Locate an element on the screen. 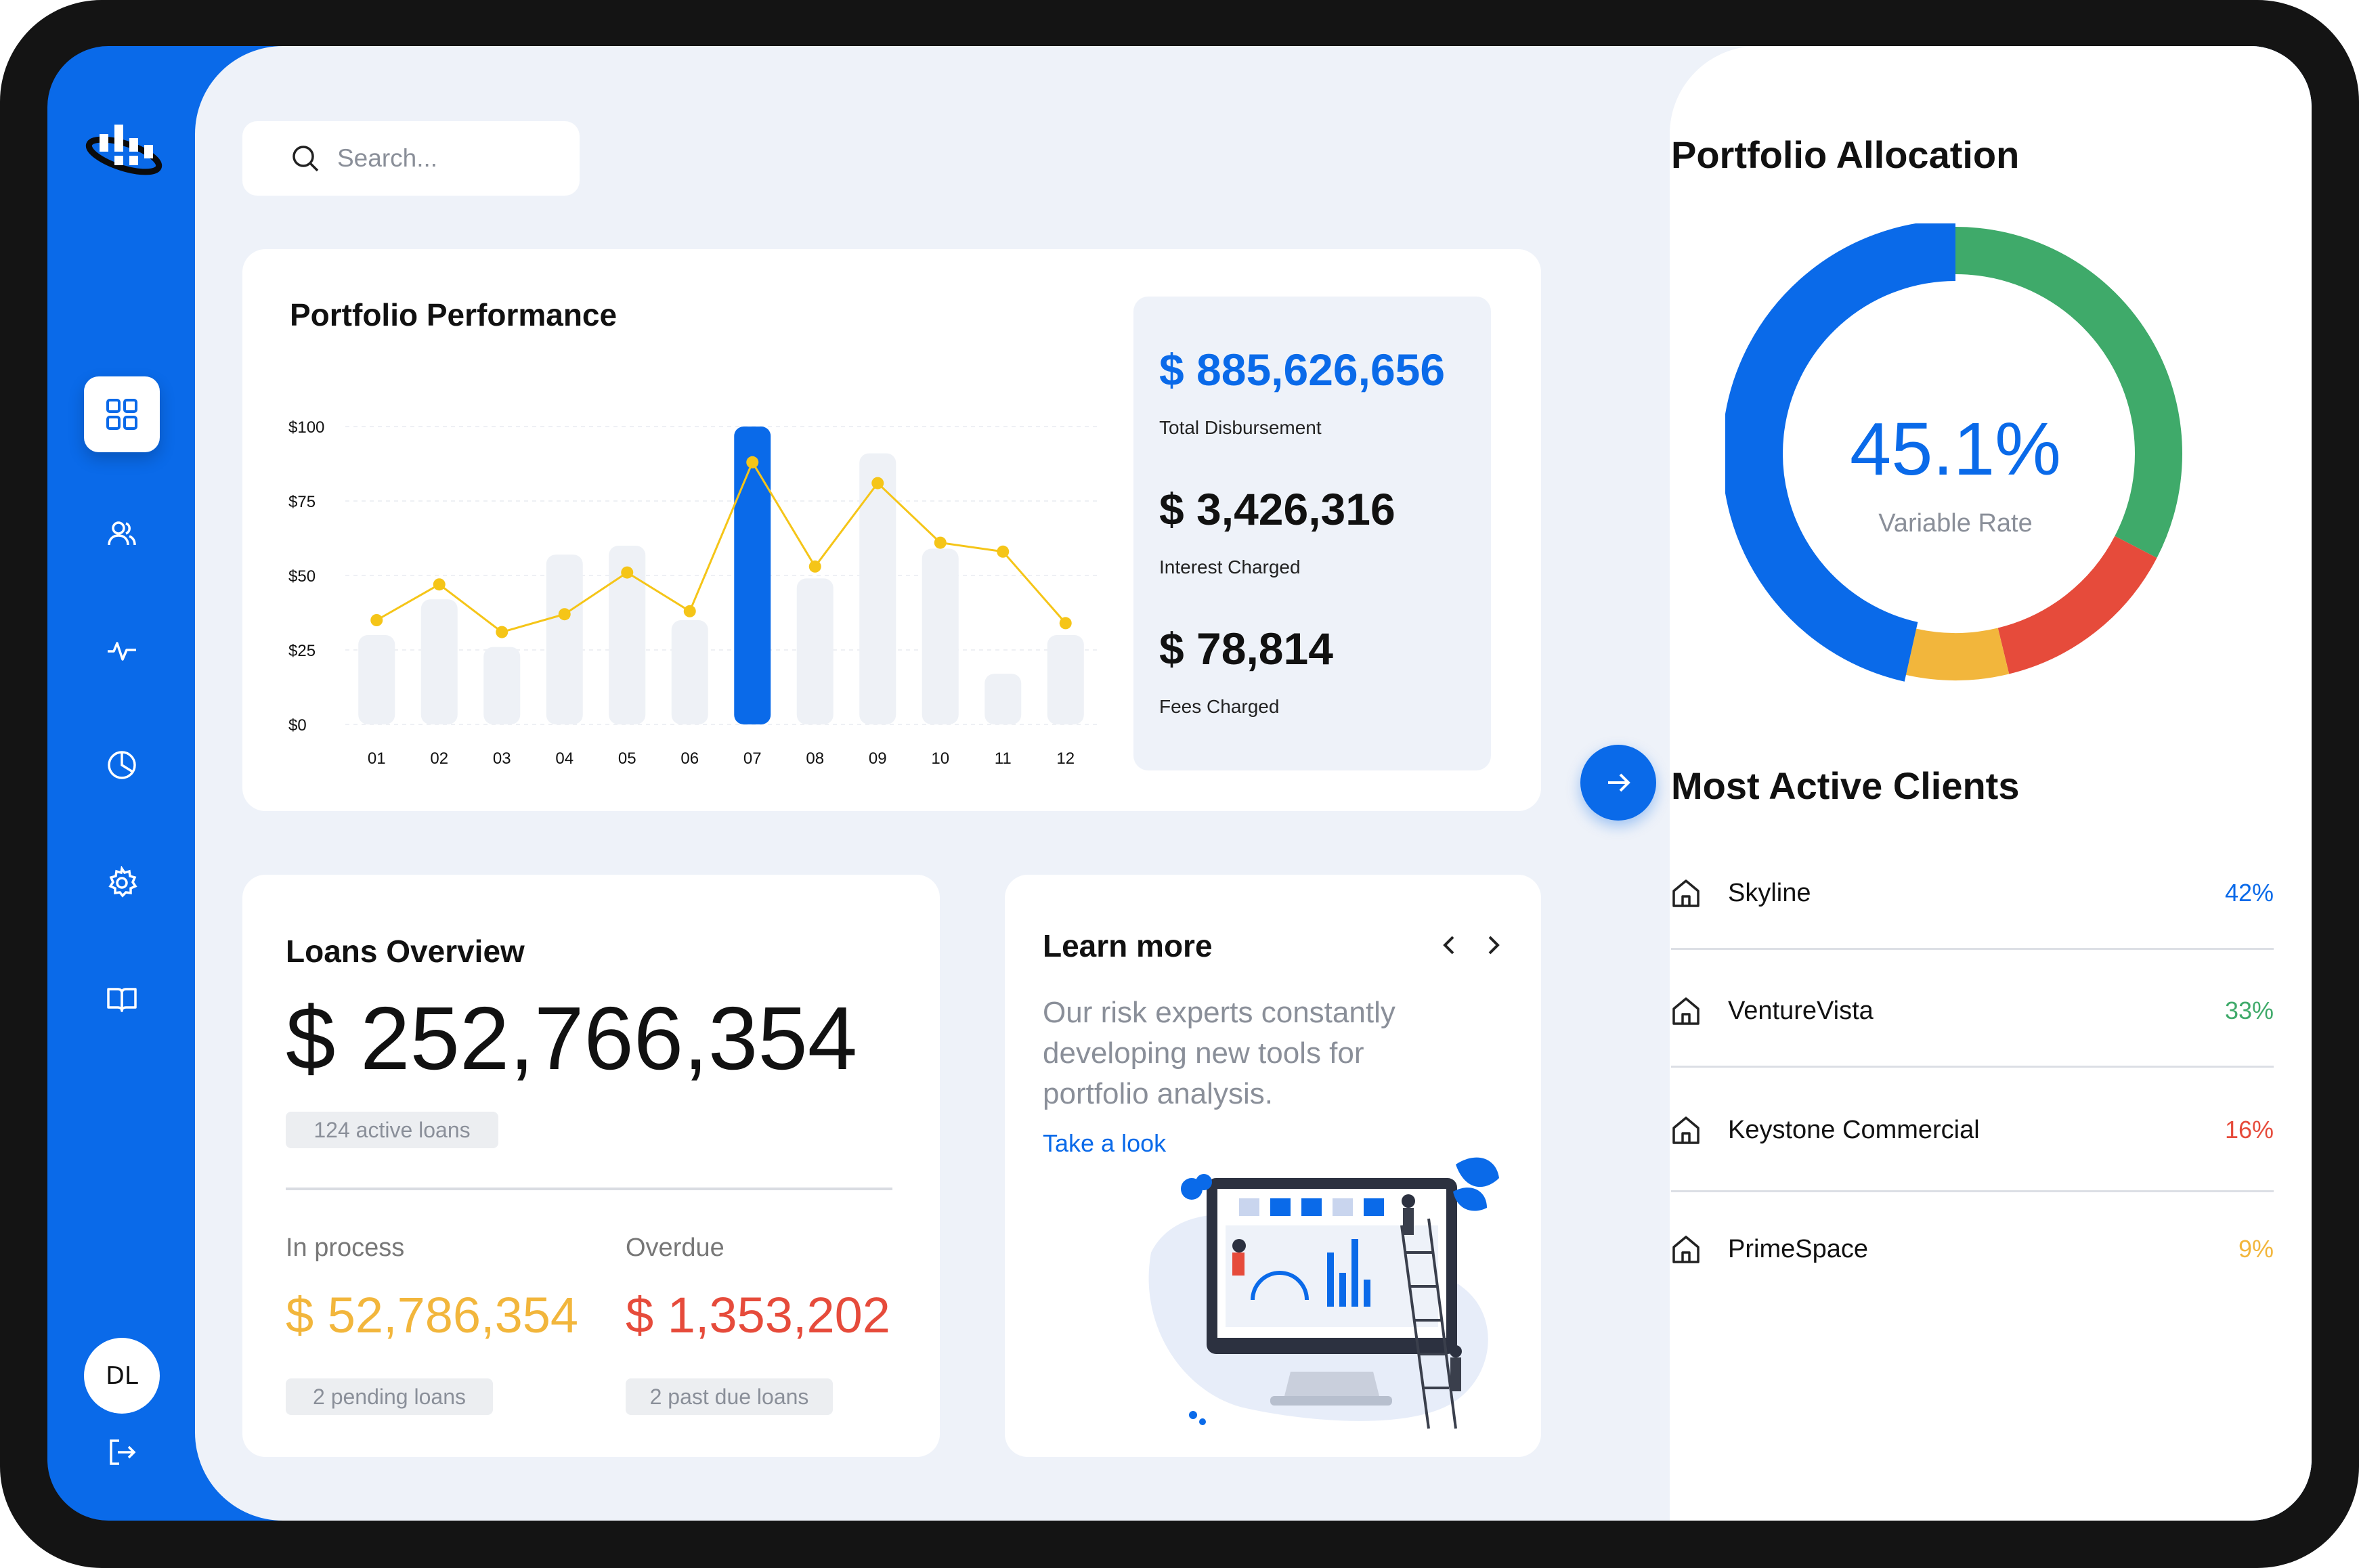  in-process-label: In process is located at coordinates (345, 1248).